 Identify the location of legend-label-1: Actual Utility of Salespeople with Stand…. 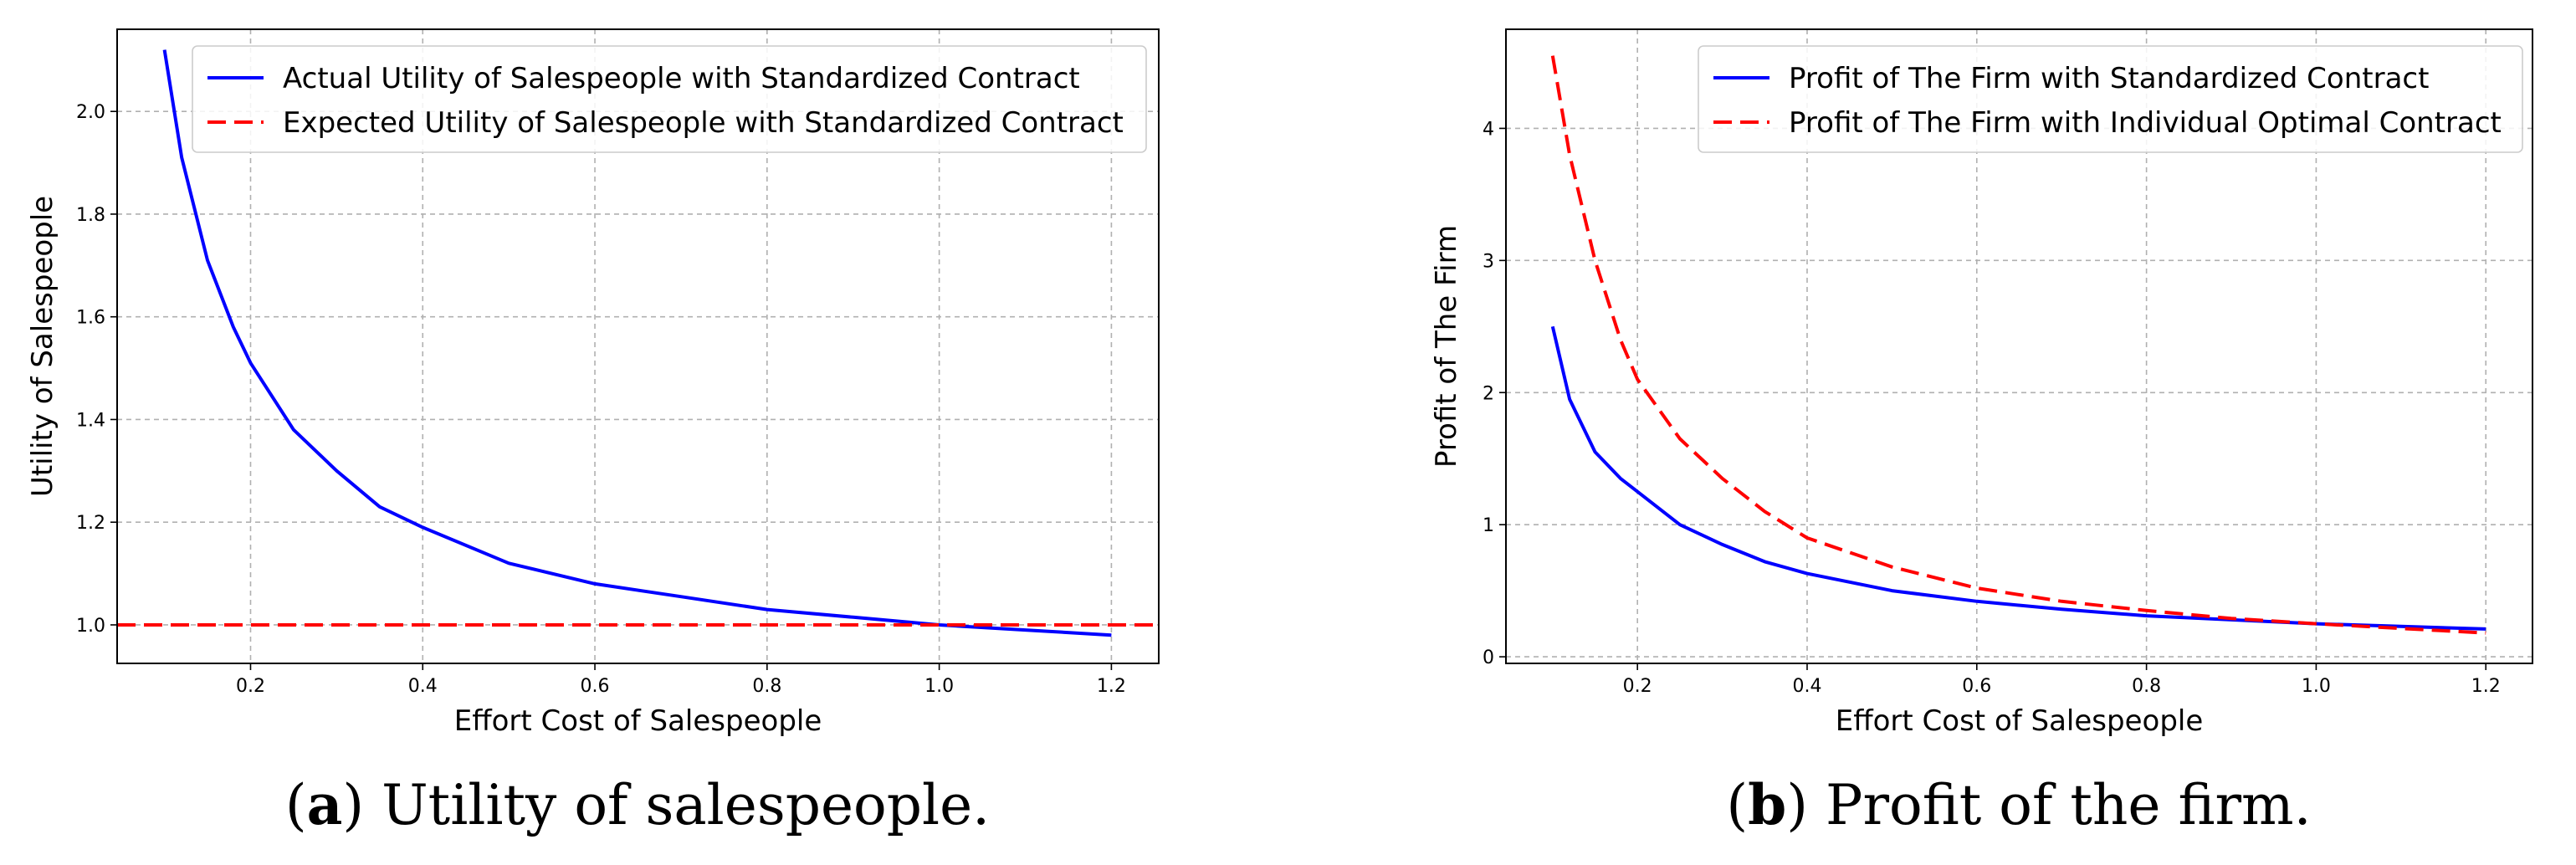
(682, 78).